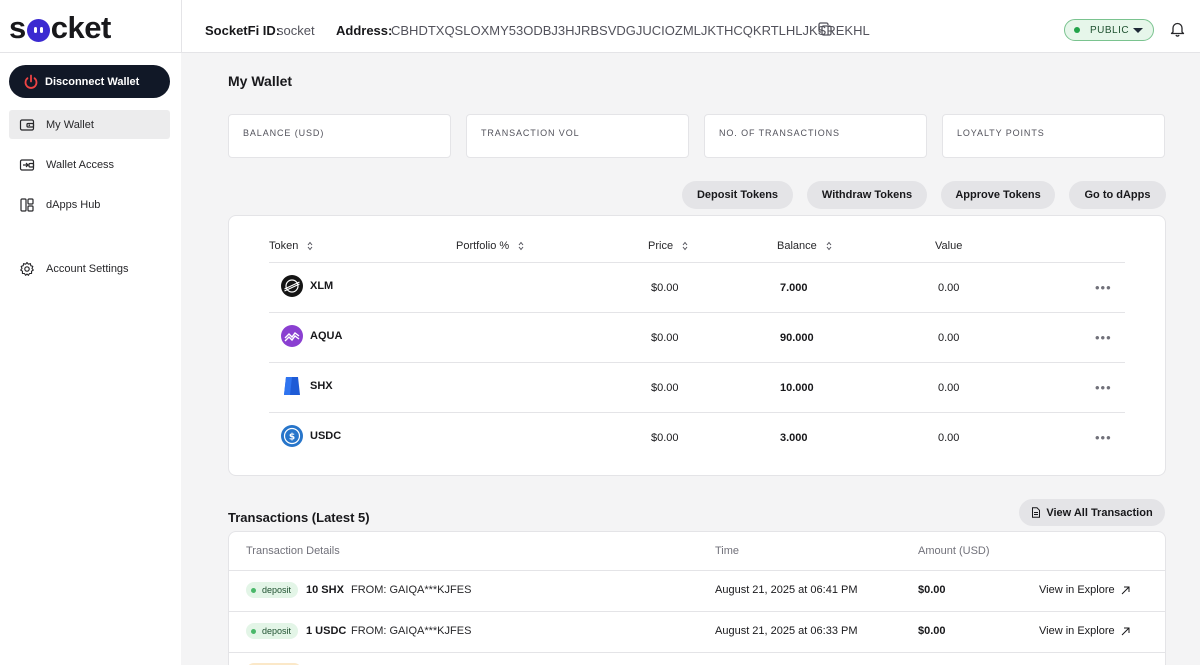 The width and height of the screenshot is (1200, 665). I want to click on column-header-price: Price, so click(668, 246).